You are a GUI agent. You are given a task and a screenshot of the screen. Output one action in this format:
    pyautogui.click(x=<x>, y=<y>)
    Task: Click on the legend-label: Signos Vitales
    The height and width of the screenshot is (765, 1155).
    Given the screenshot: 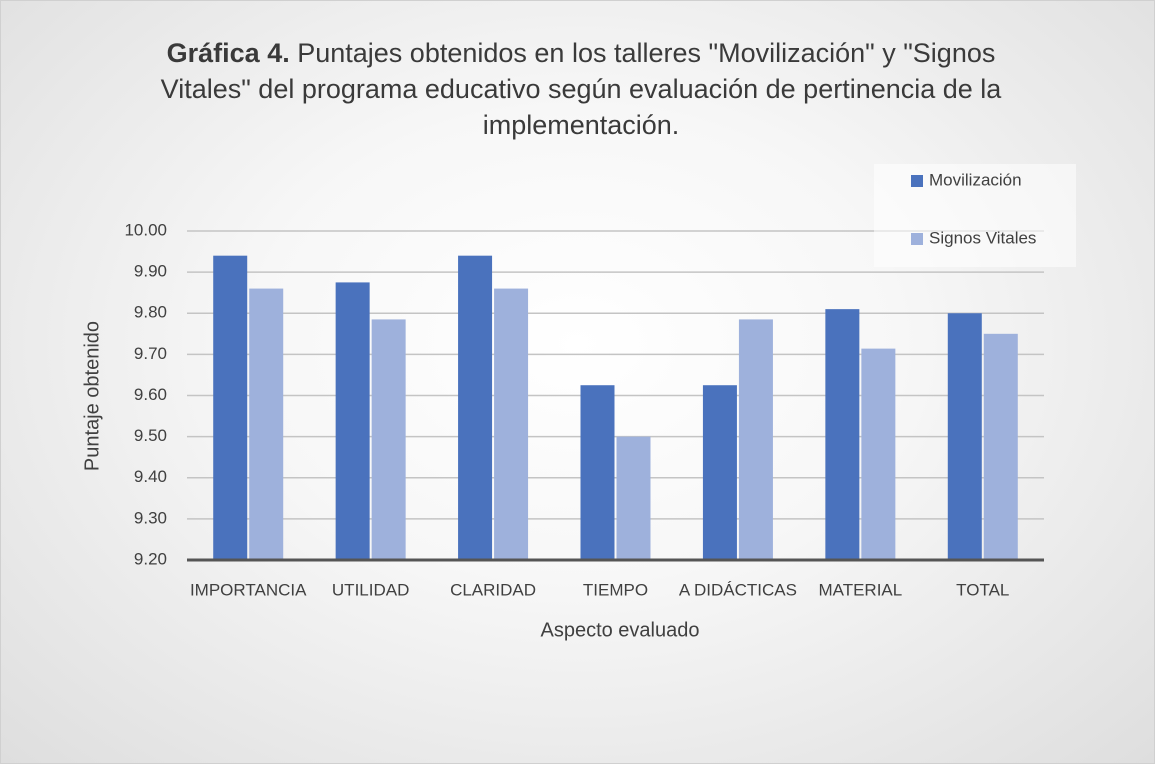 What is the action you would take?
    pyautogui.click(x=982, y=237)
    